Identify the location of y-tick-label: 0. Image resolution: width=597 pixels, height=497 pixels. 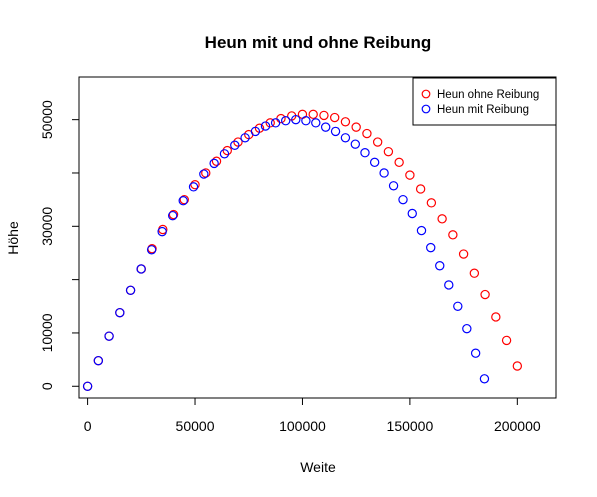
(47, 386).